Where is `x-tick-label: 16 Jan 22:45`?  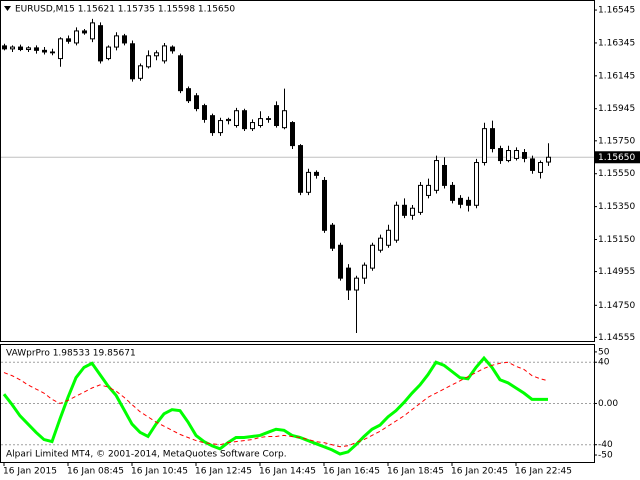 x-tick-label: 16 Jan 22:45 is located at coordinates (543, 472).